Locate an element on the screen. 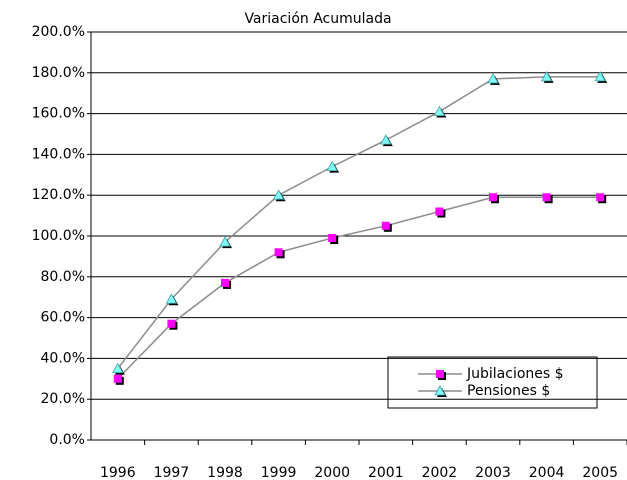  y-tick-label: 120.0% is located at coordinates (58, 195).